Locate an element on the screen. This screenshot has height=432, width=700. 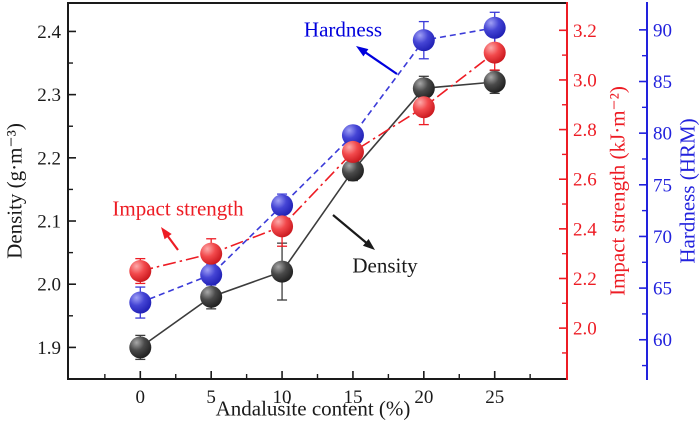
x-axis-tick-label: 25 is located at coordinates (494, 397).